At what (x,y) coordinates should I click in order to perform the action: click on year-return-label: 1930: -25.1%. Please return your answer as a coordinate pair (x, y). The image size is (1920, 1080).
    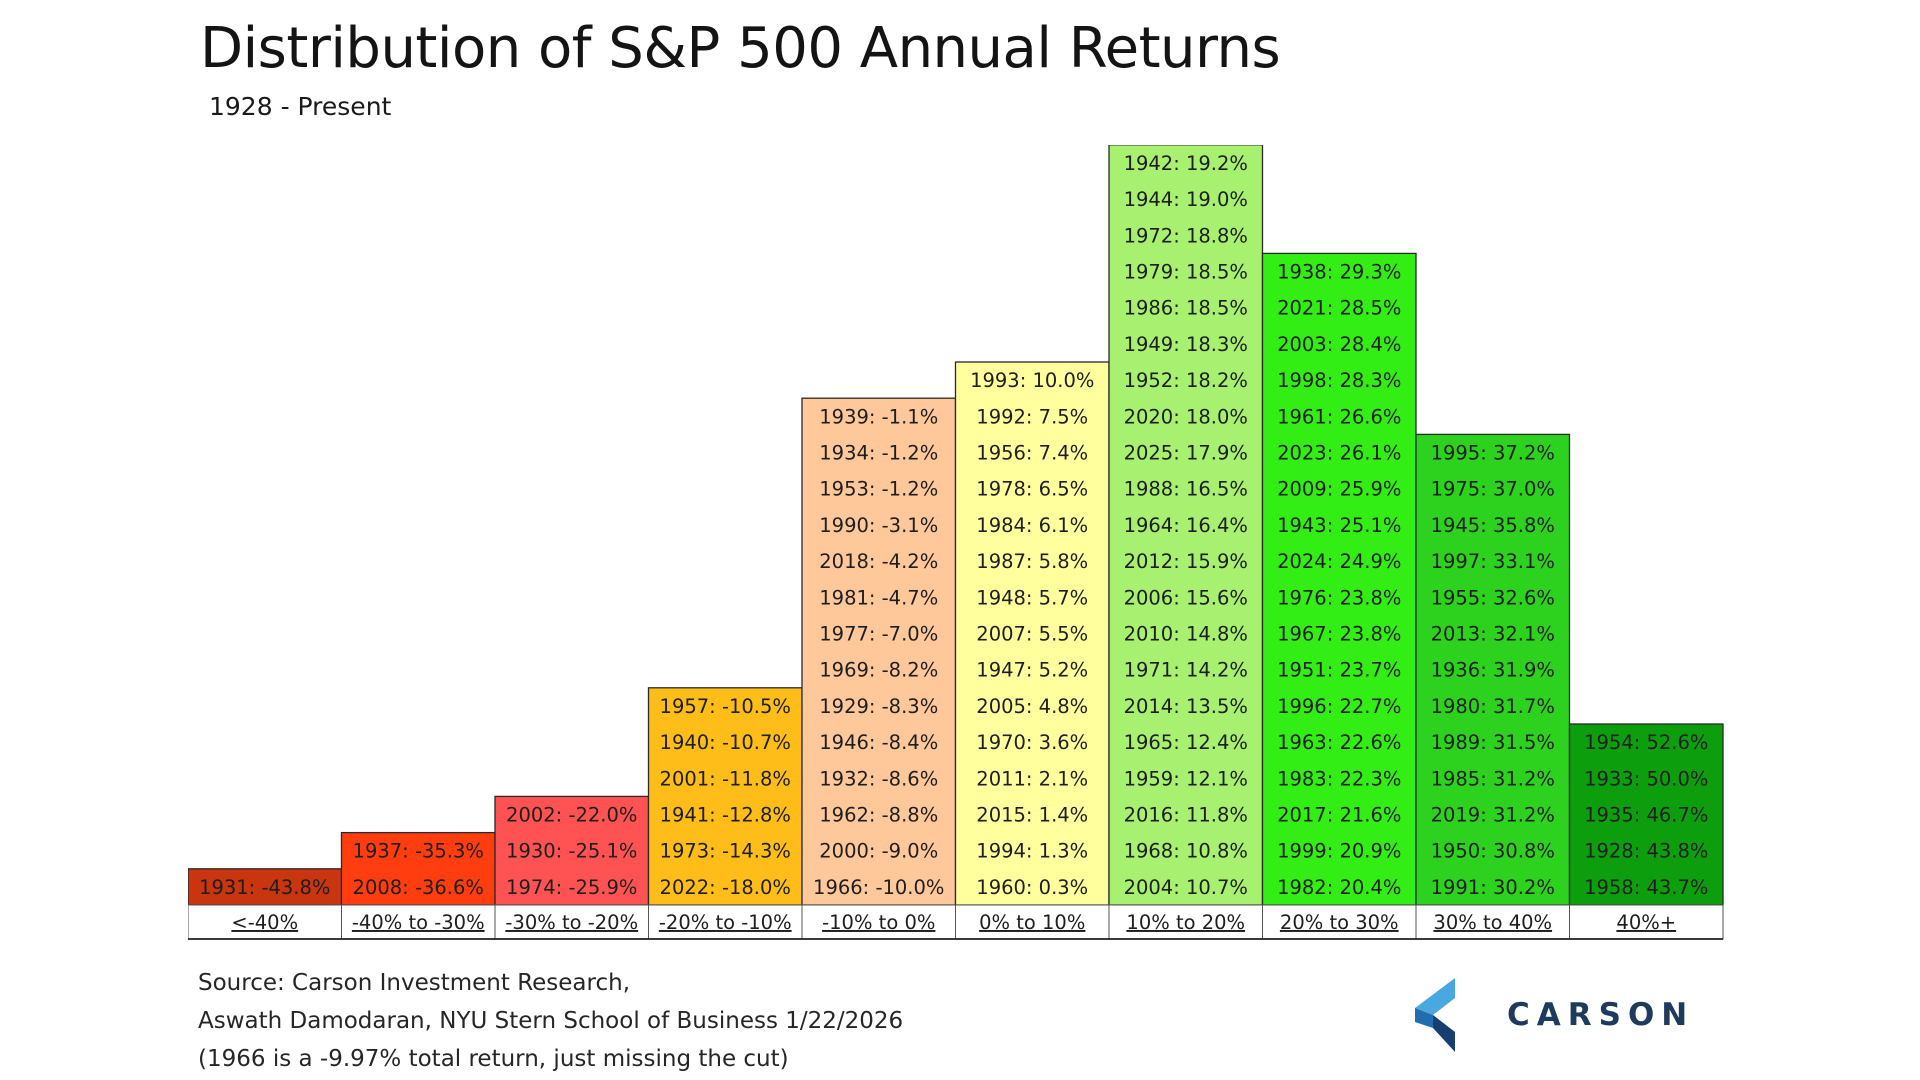
    Looking at the image, I should click on (571, 851).